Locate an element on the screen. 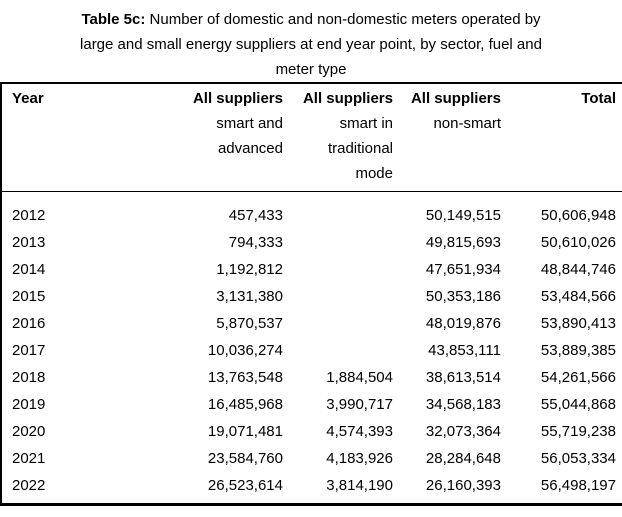  non-smart-cell: 50,353,186 is located at coordinates (463, 296).